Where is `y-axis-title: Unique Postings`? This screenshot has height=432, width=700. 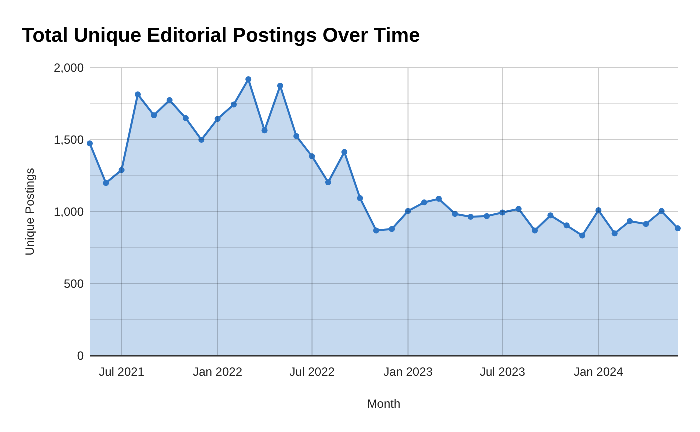 y-axis-title: Unique Postings is located at coordinates (30, 212).